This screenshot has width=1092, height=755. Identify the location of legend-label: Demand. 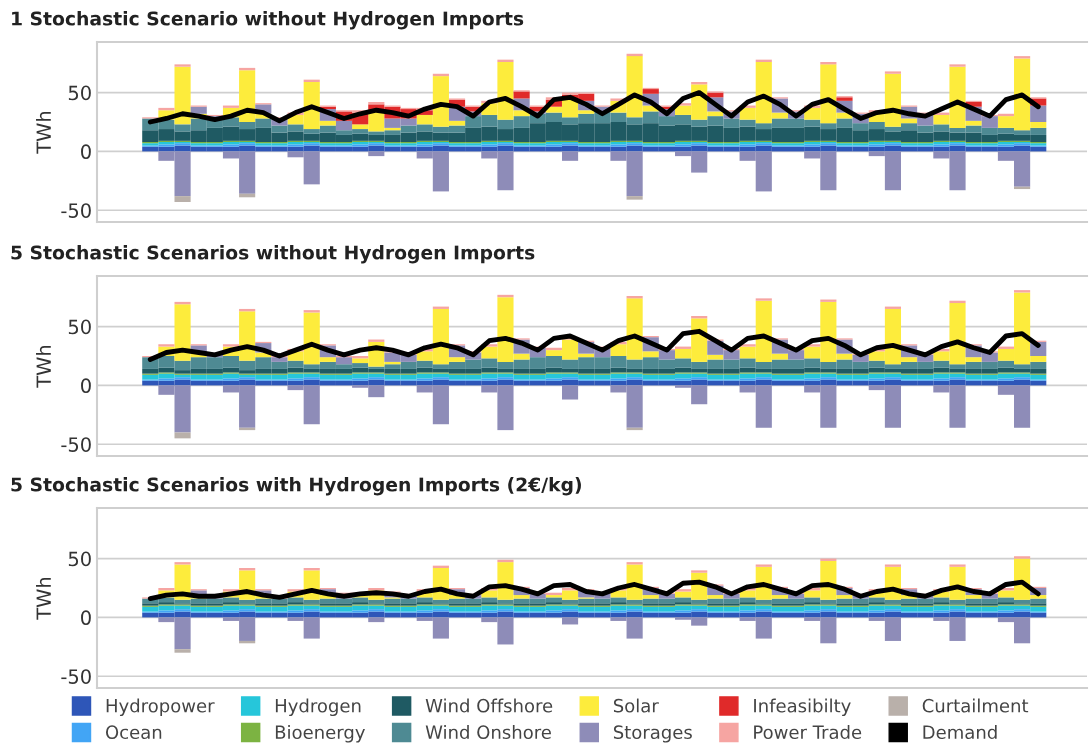
(960, 732).